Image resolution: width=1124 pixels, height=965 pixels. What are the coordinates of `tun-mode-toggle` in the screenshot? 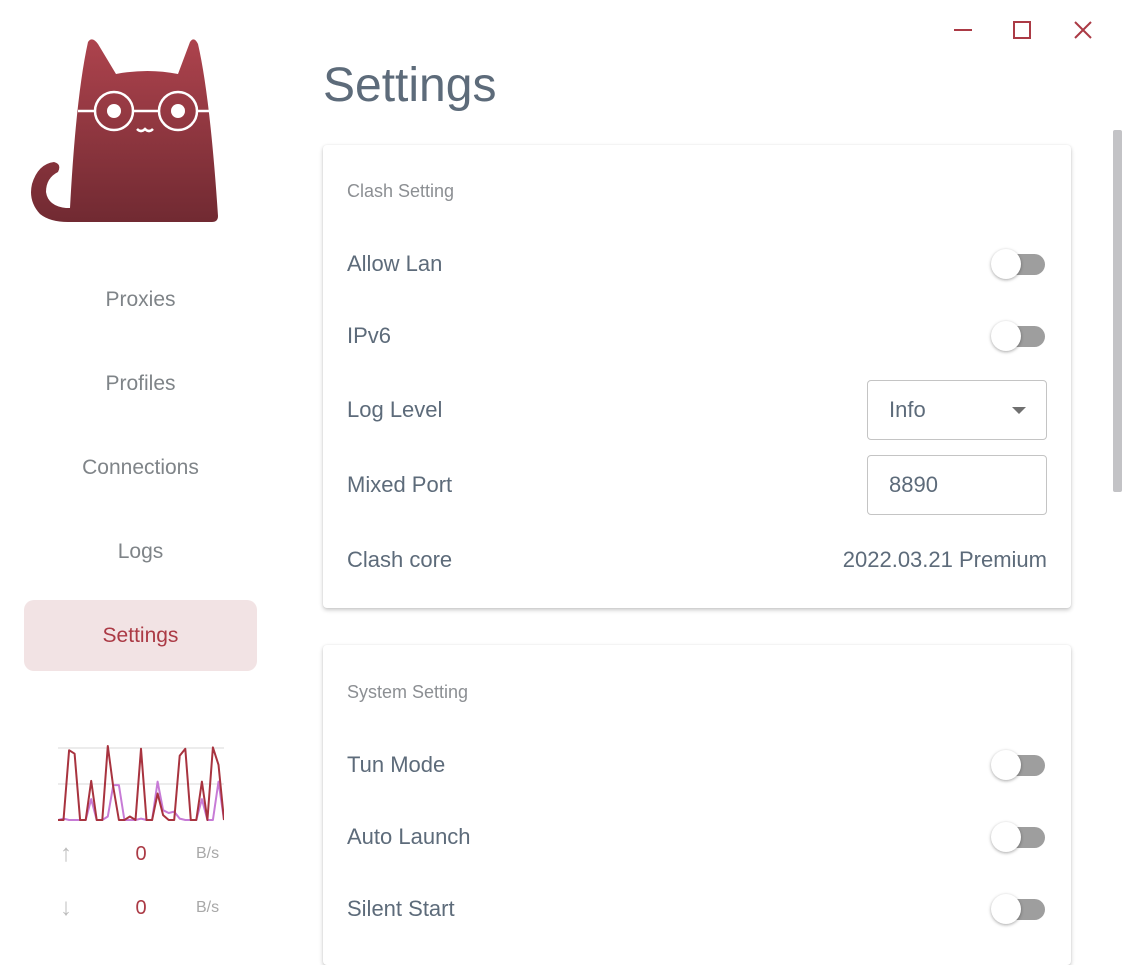 It's located at (1019, 765).